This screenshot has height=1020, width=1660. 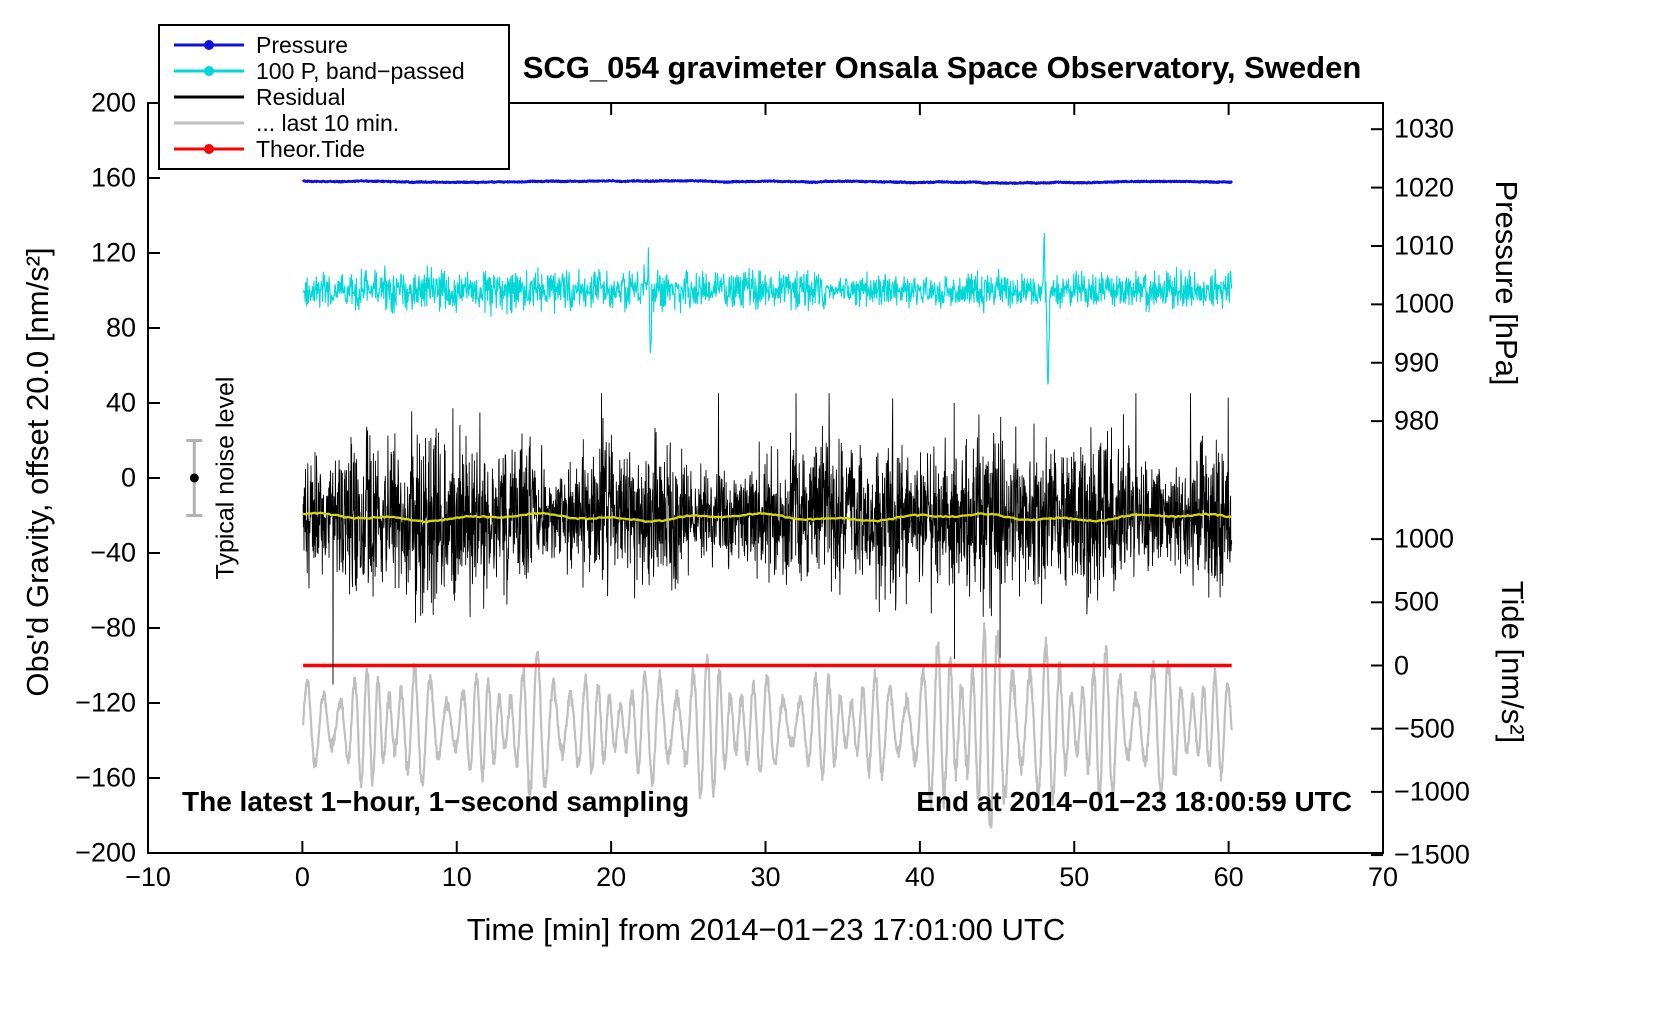 What do you see at coordinates (113, 102) in the screenshot?
I see `y-left-tick-label: 200` at bounding box center [113, 102].